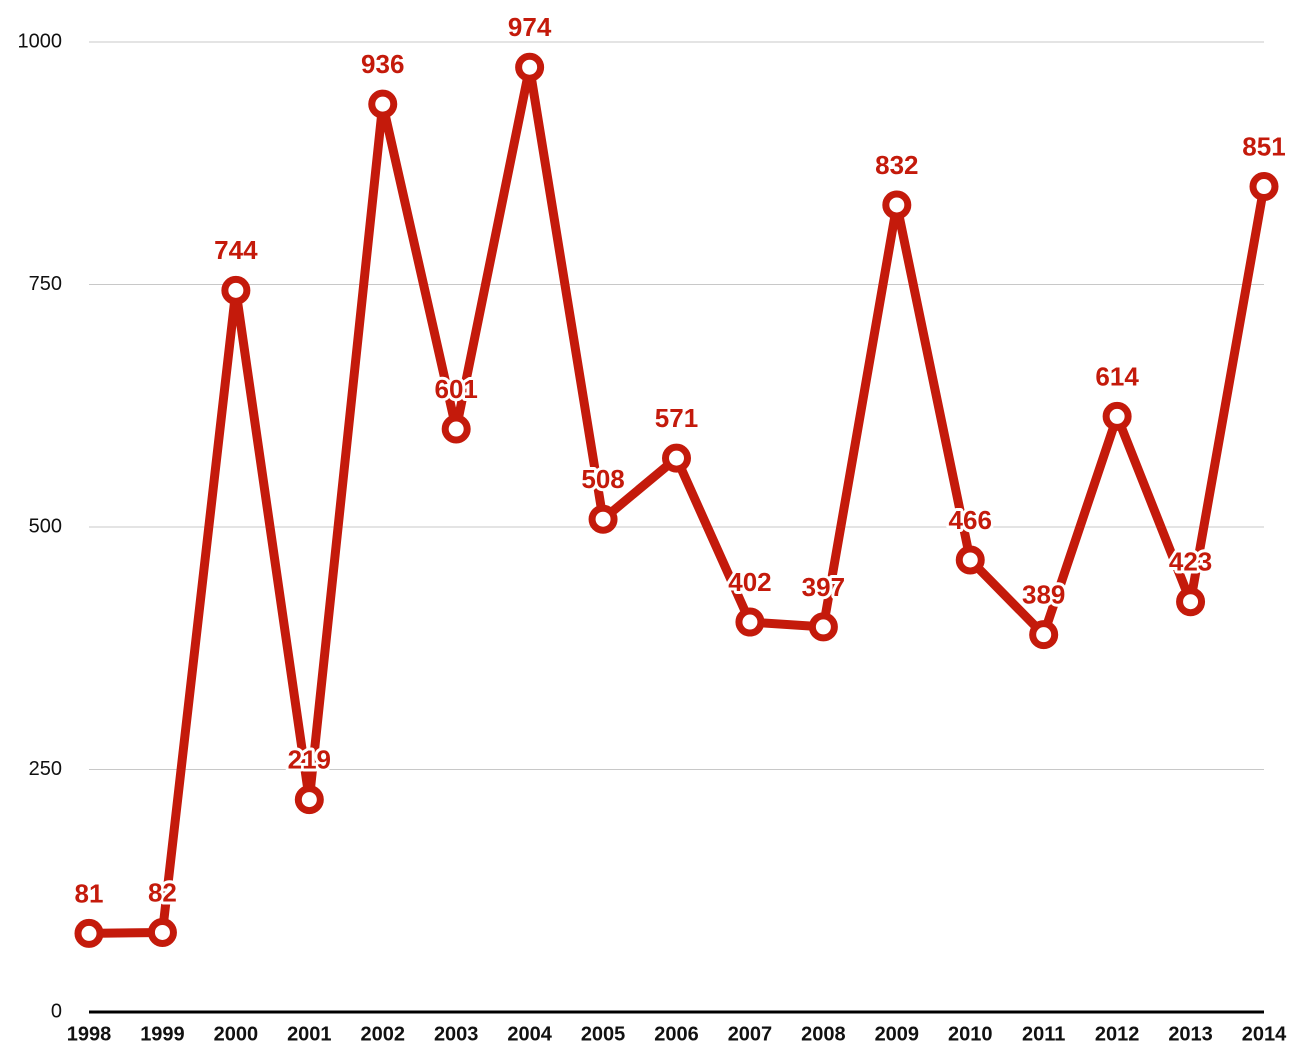 Image resolution: width=1306 pixels, height=1048 pixels. I want to click on data-label: 571, so click(676, 418).